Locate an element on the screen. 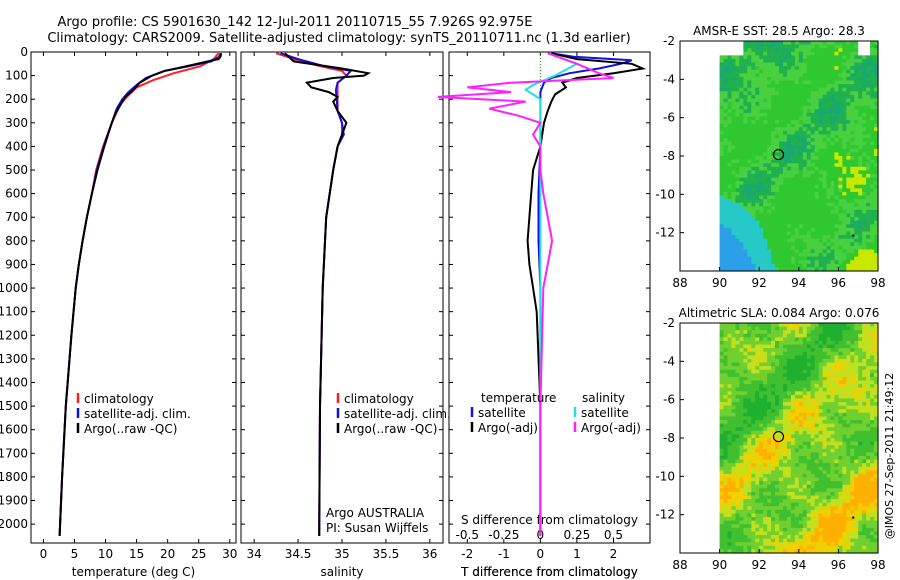 The height and width of the screenshot is (580, 900). x-tick-label: 0 is located at coordinates (541, 554).